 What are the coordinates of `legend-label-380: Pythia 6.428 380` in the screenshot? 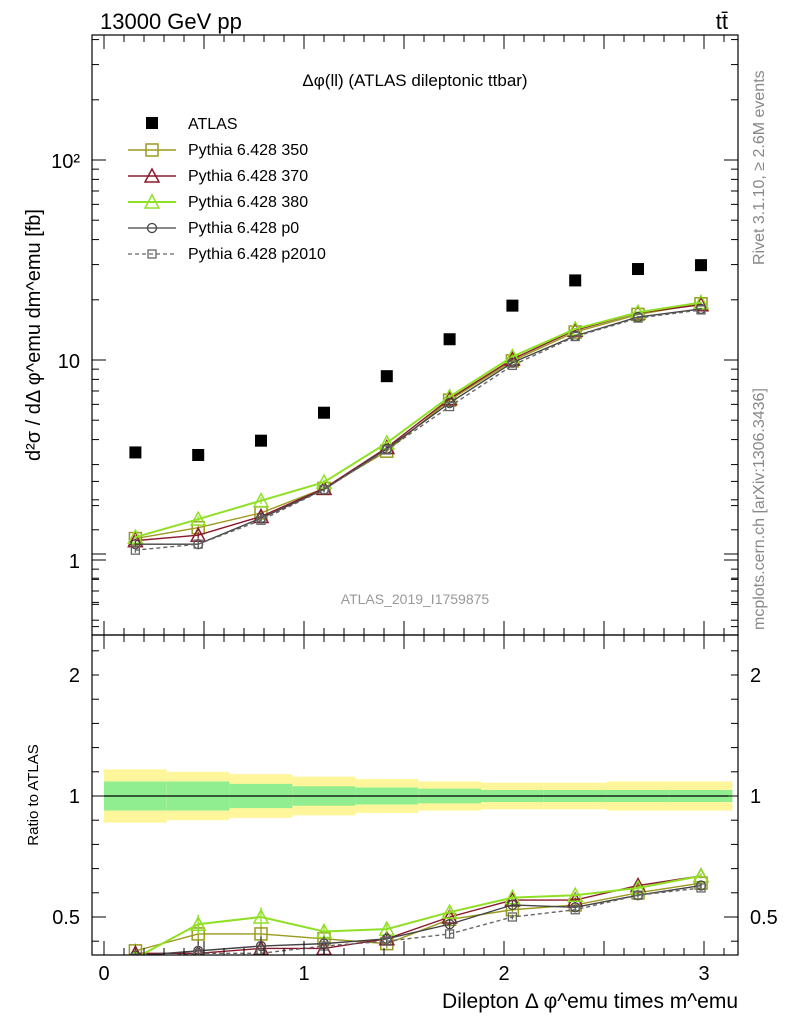 It's located at (248, 202).